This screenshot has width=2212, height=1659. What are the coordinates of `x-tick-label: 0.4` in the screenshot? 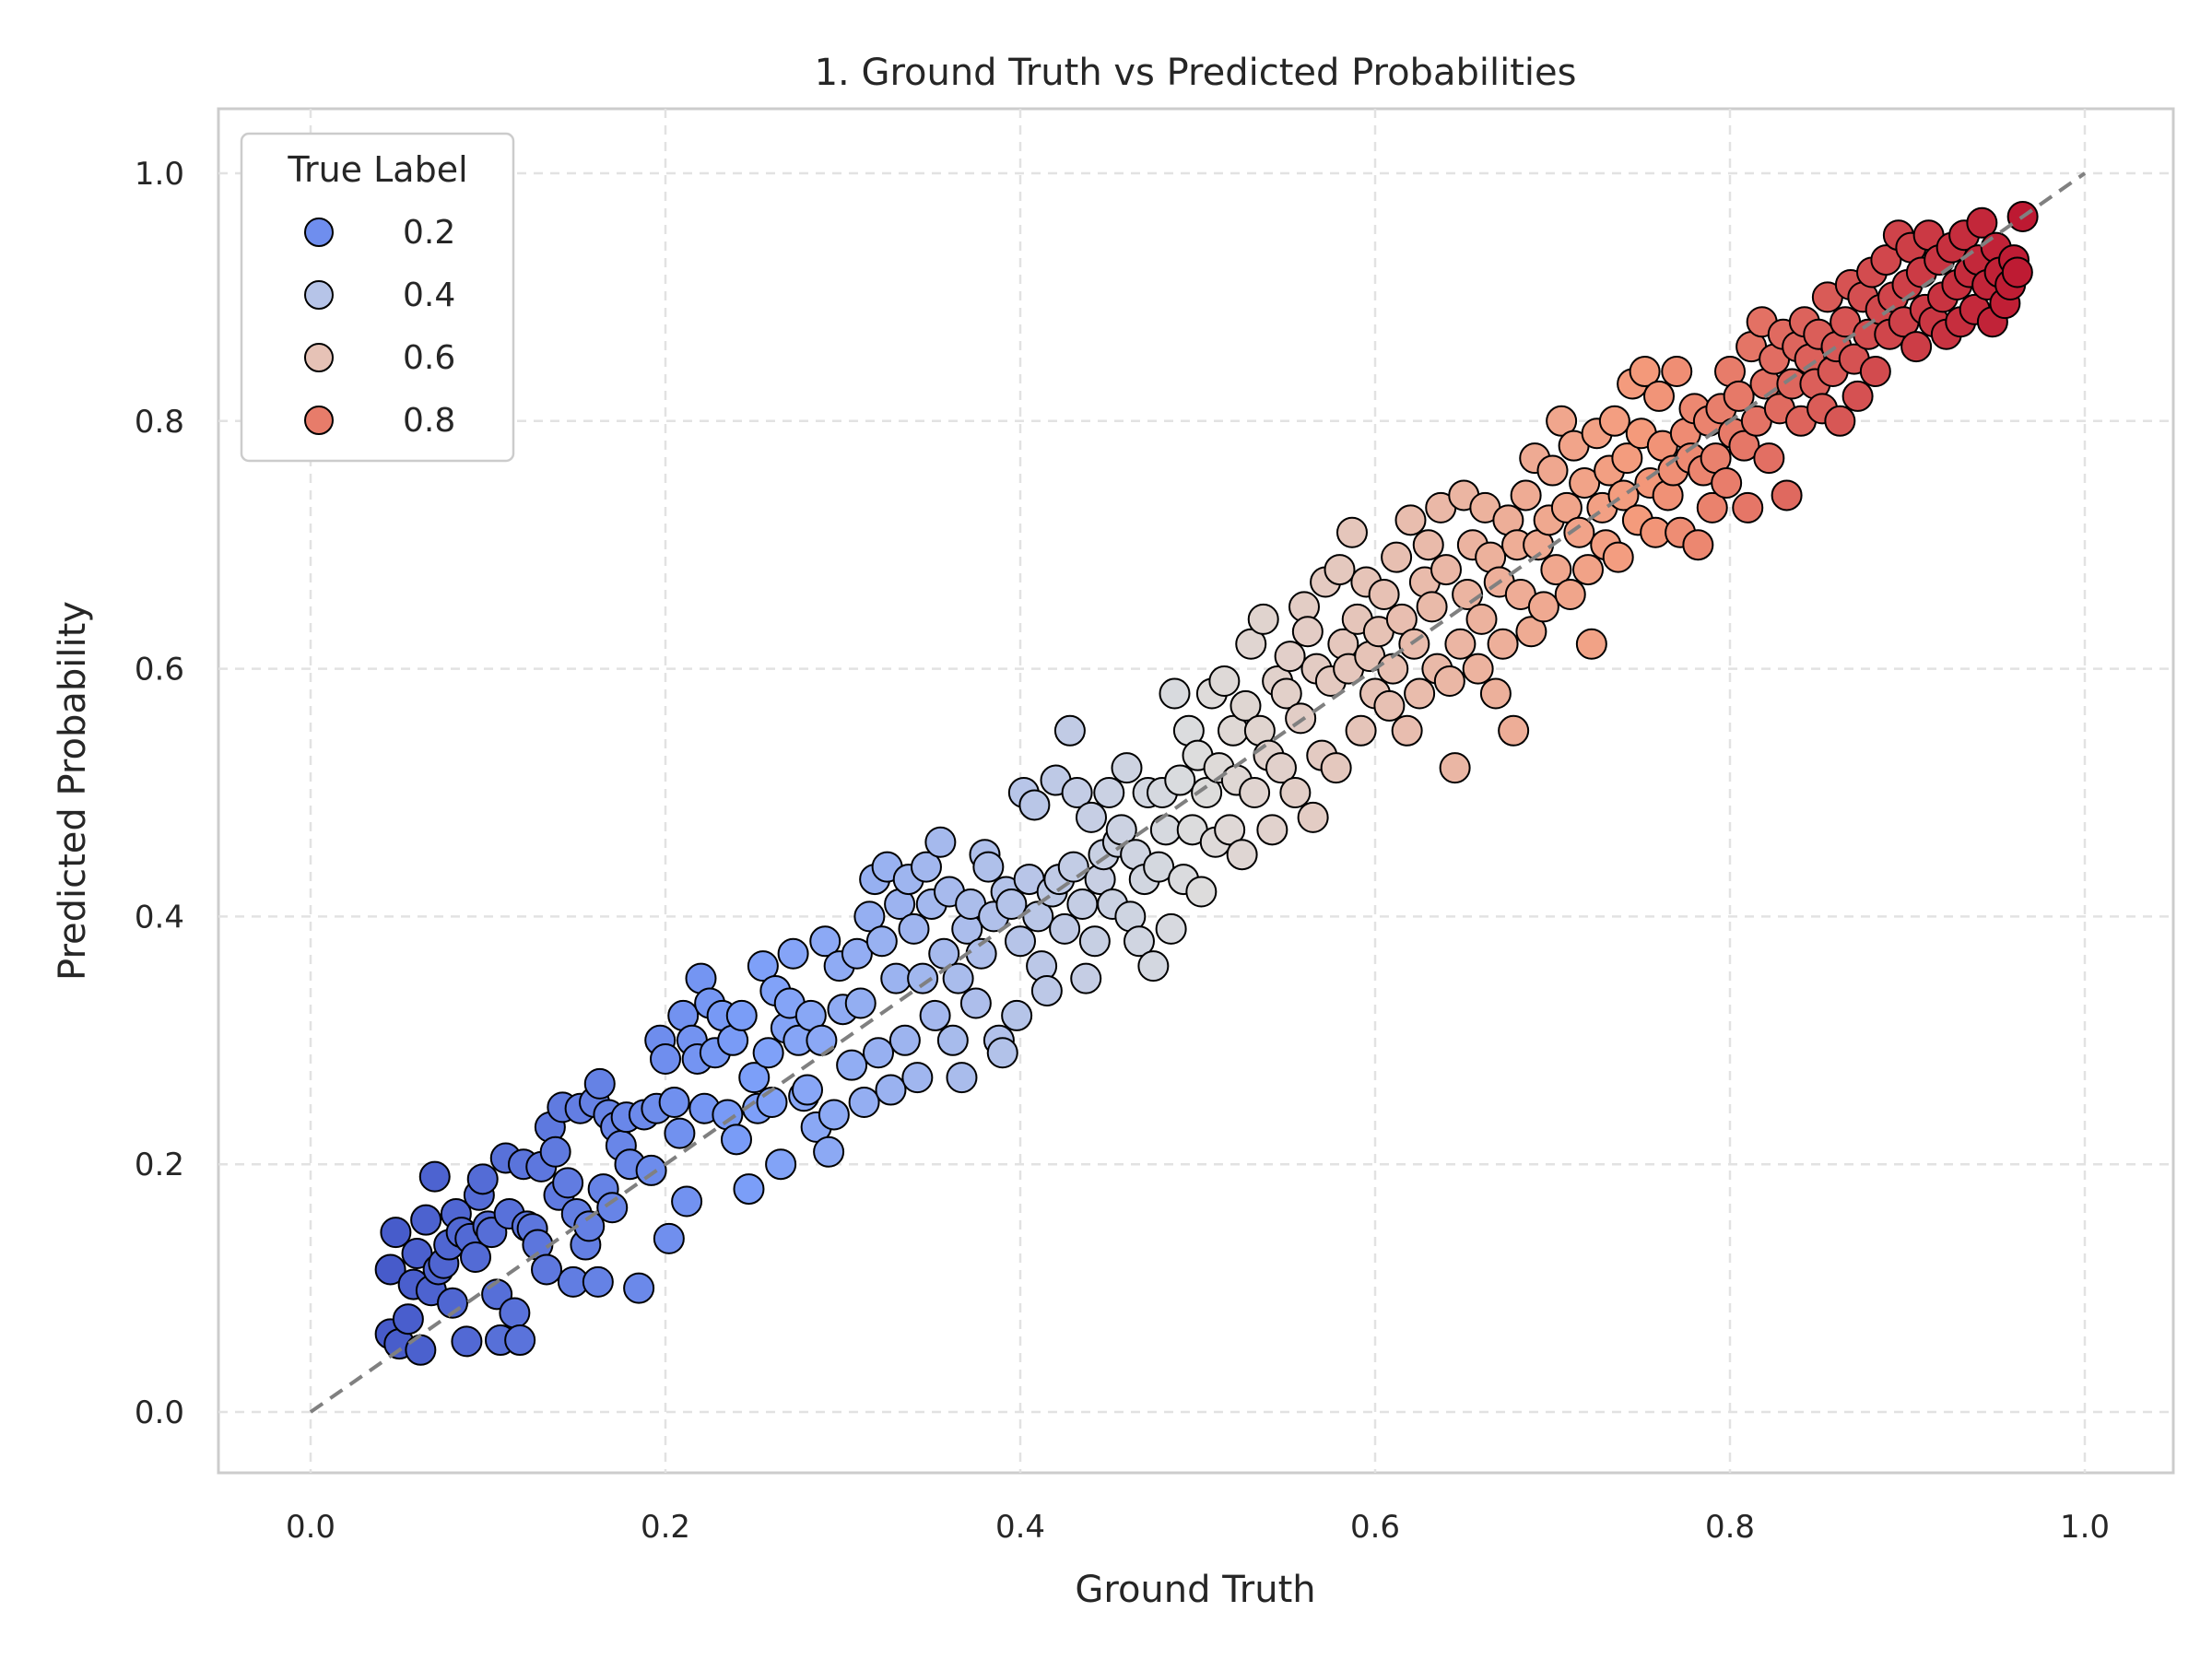 It's located at (1020, 1527).